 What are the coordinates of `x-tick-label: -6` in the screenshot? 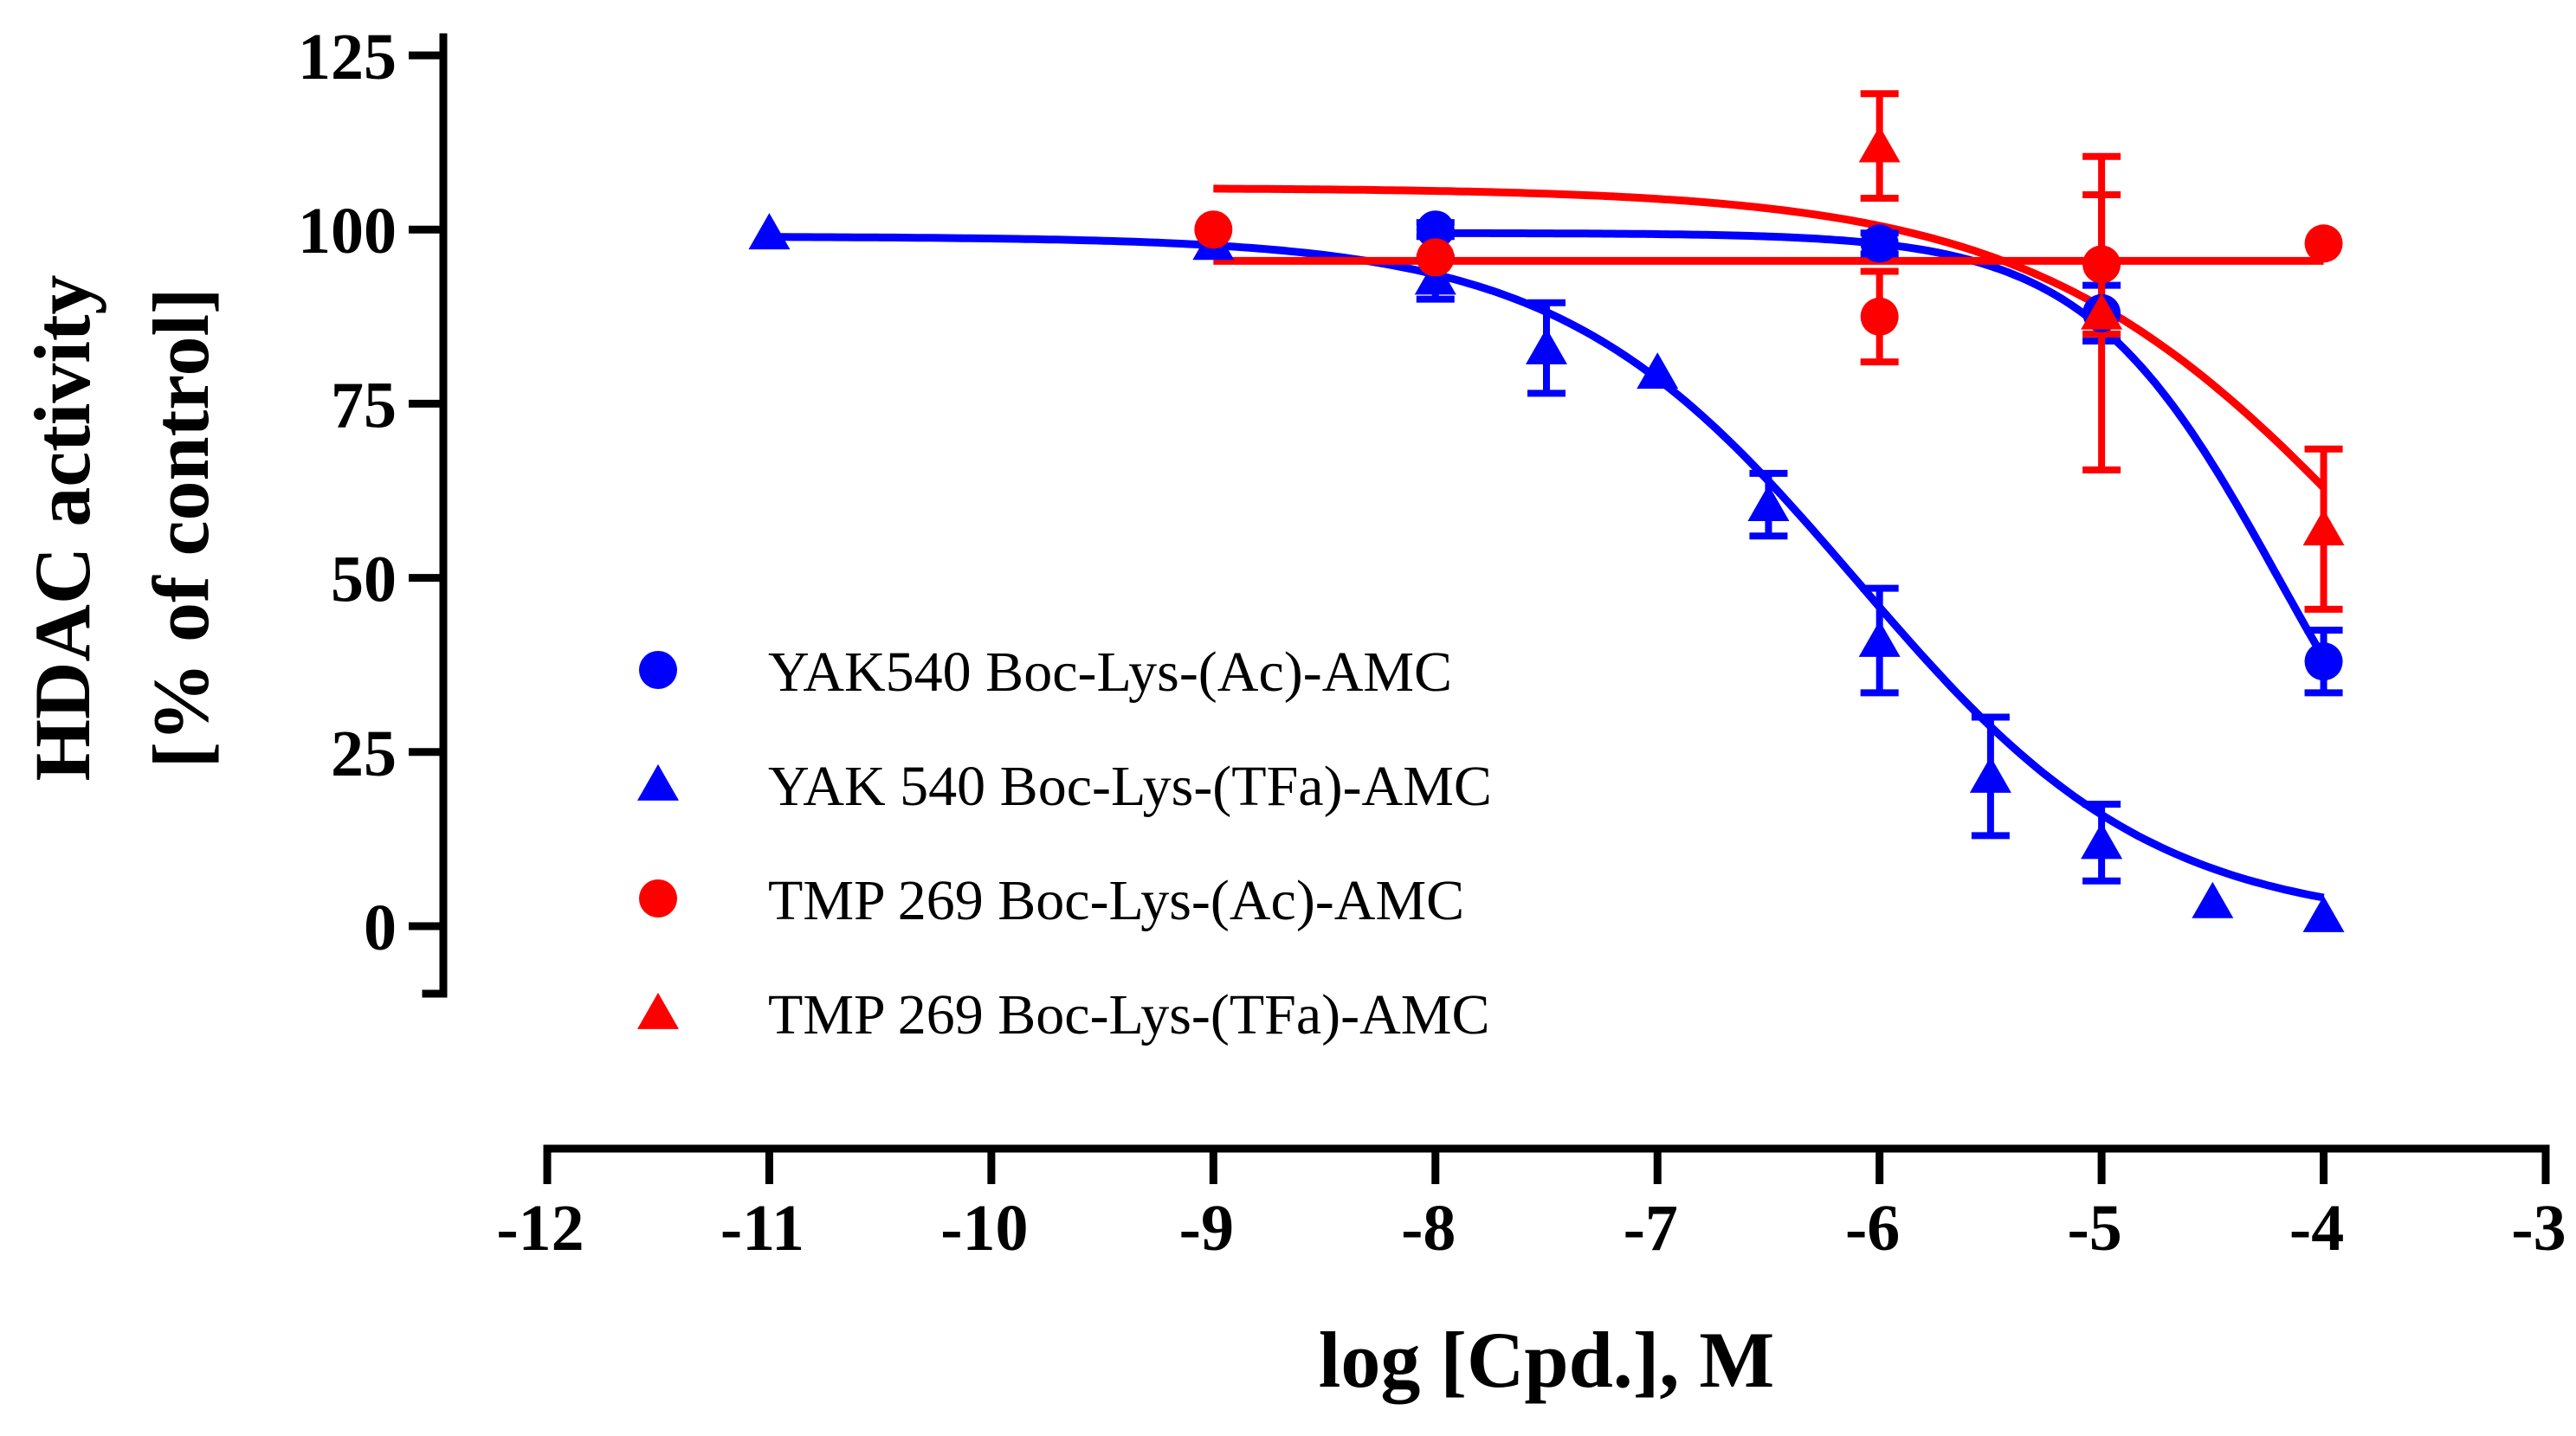 It's located at (1872, 1228).